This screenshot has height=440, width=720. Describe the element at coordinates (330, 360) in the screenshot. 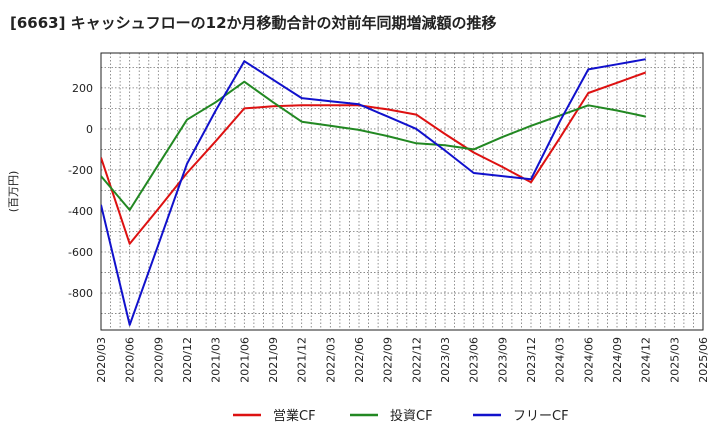

I see `x-tick-label: 2022/03` at that location.